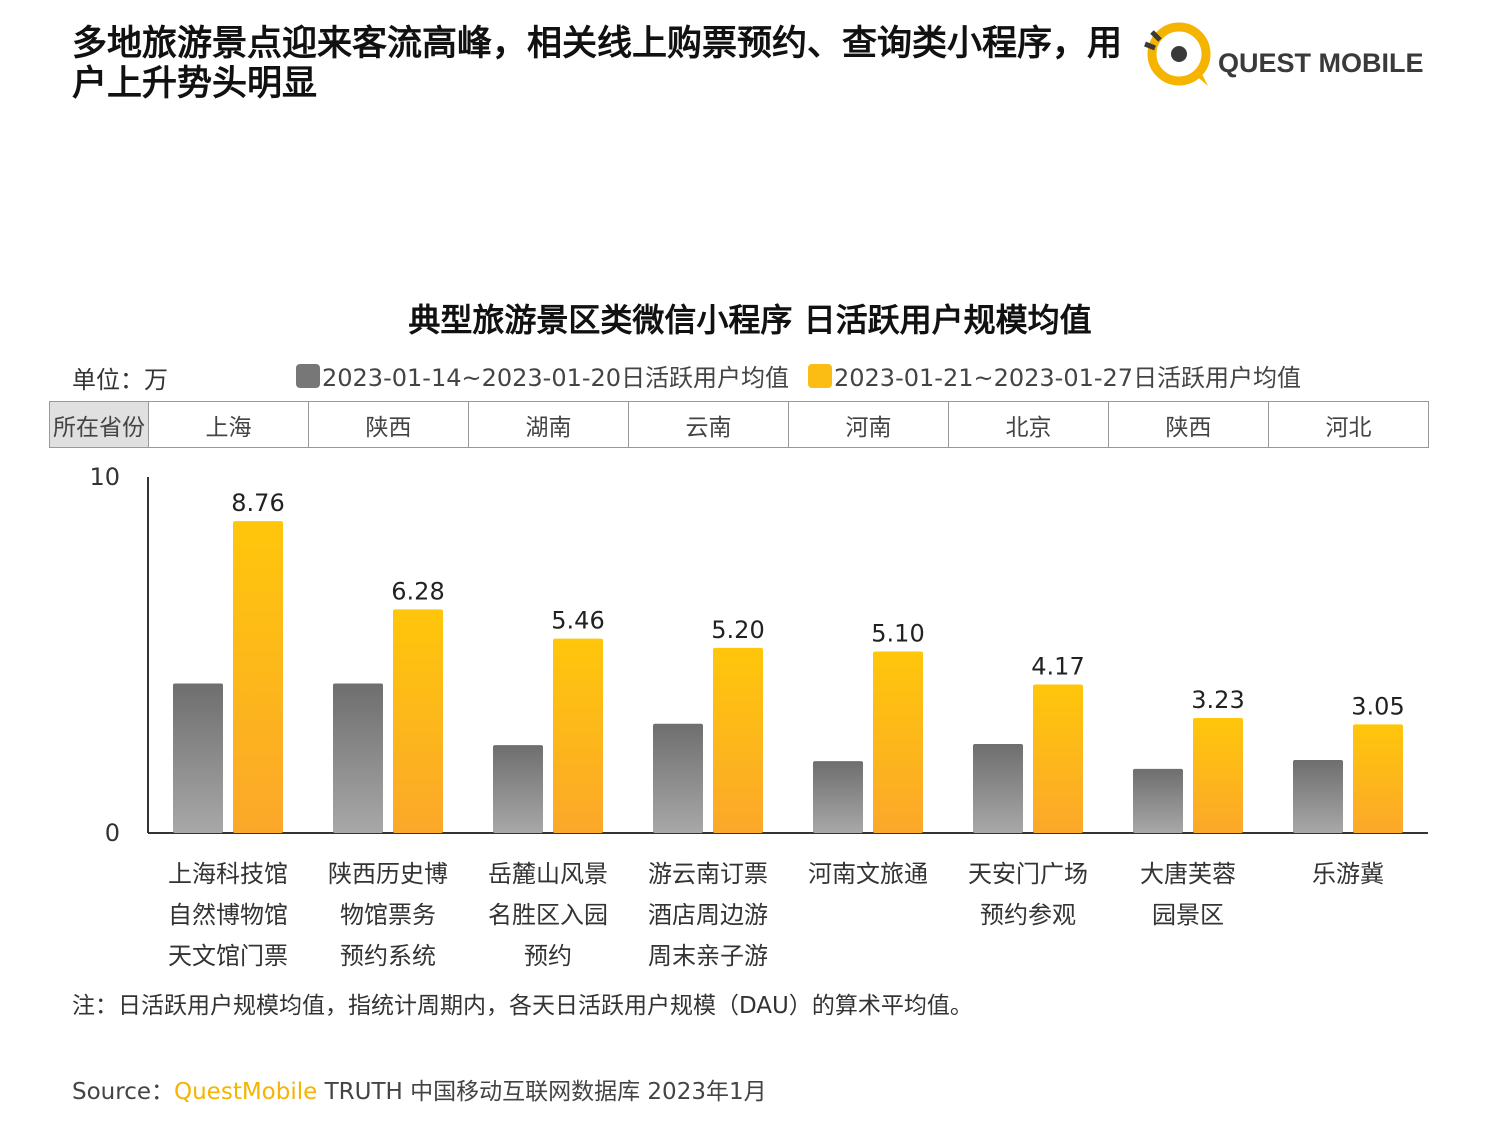 Image resolution: width=1500 pixels, height=1125 pixels. Describe the element at coordinates (1028, 915) in the screenshot. I see `x-category-label: 预约参观` at that location.